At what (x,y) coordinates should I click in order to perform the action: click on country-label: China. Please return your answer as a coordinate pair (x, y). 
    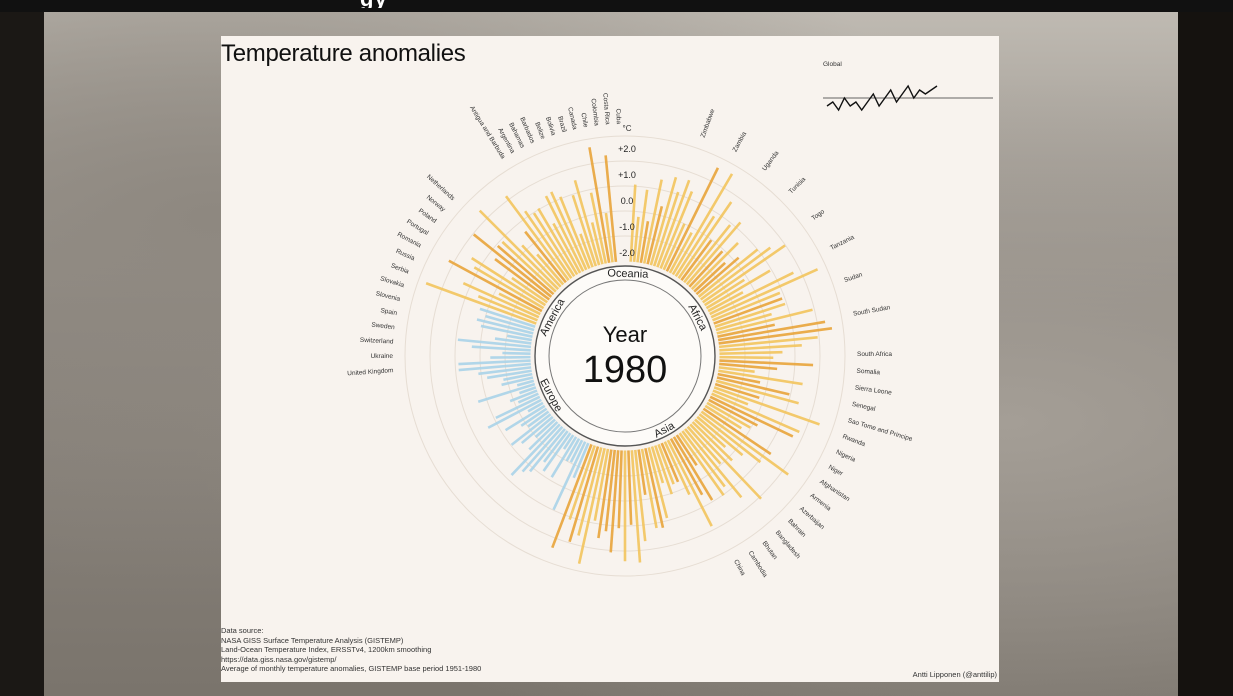
    Looking at the image, I should click on (739, 567).